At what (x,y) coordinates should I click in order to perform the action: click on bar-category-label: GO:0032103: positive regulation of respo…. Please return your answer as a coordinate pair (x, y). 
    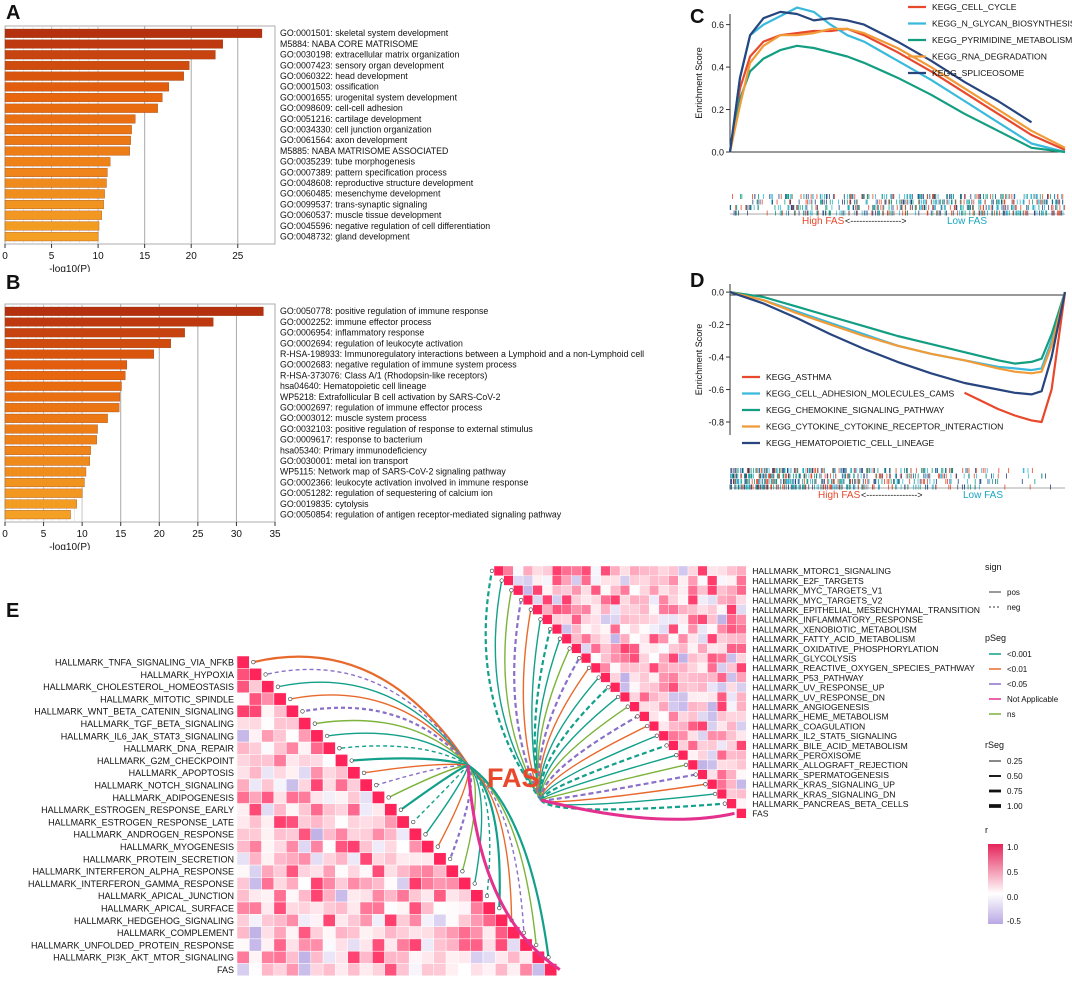
    Looking at the image, I should click on (406, 429).